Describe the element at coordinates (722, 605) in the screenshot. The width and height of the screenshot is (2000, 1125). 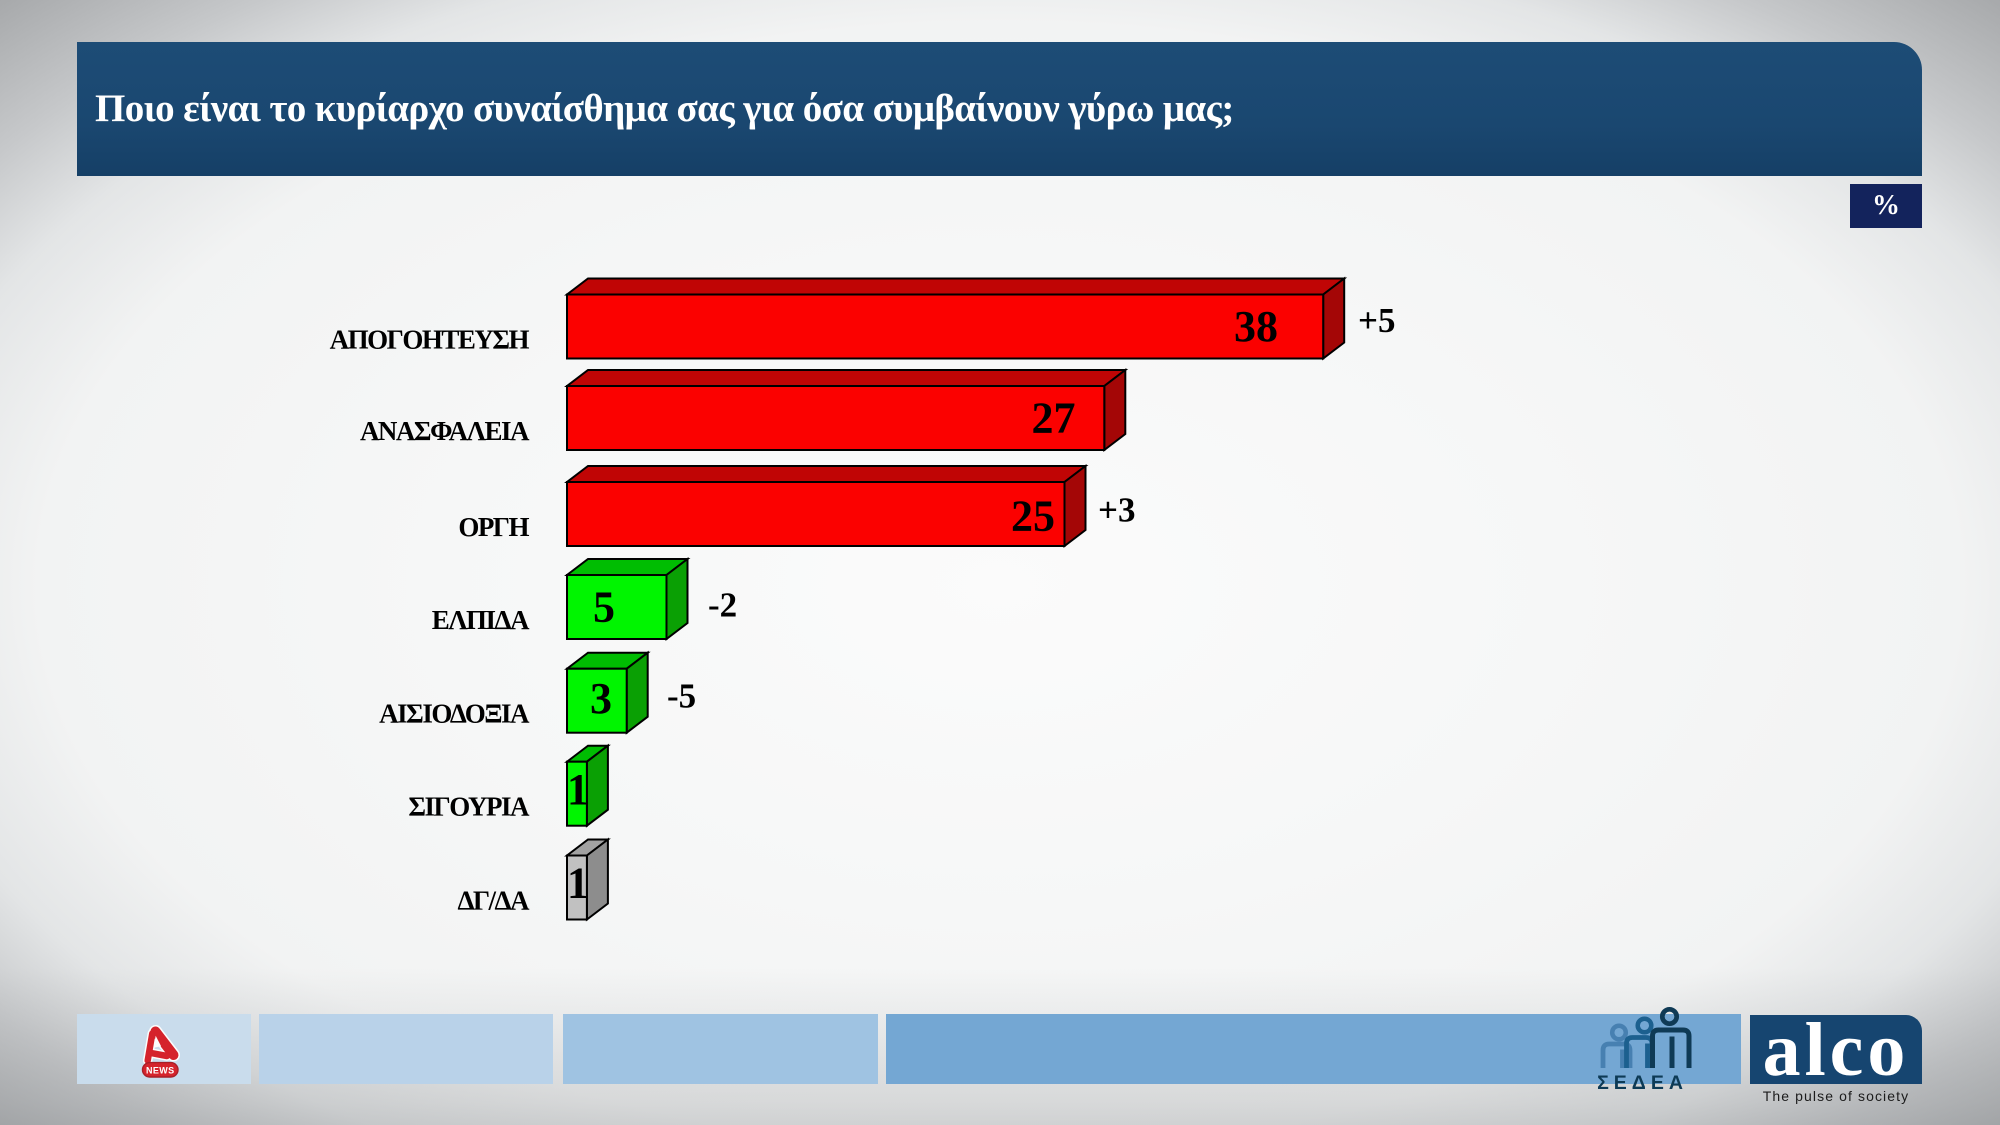
I see `svg-text: -2` at that location.